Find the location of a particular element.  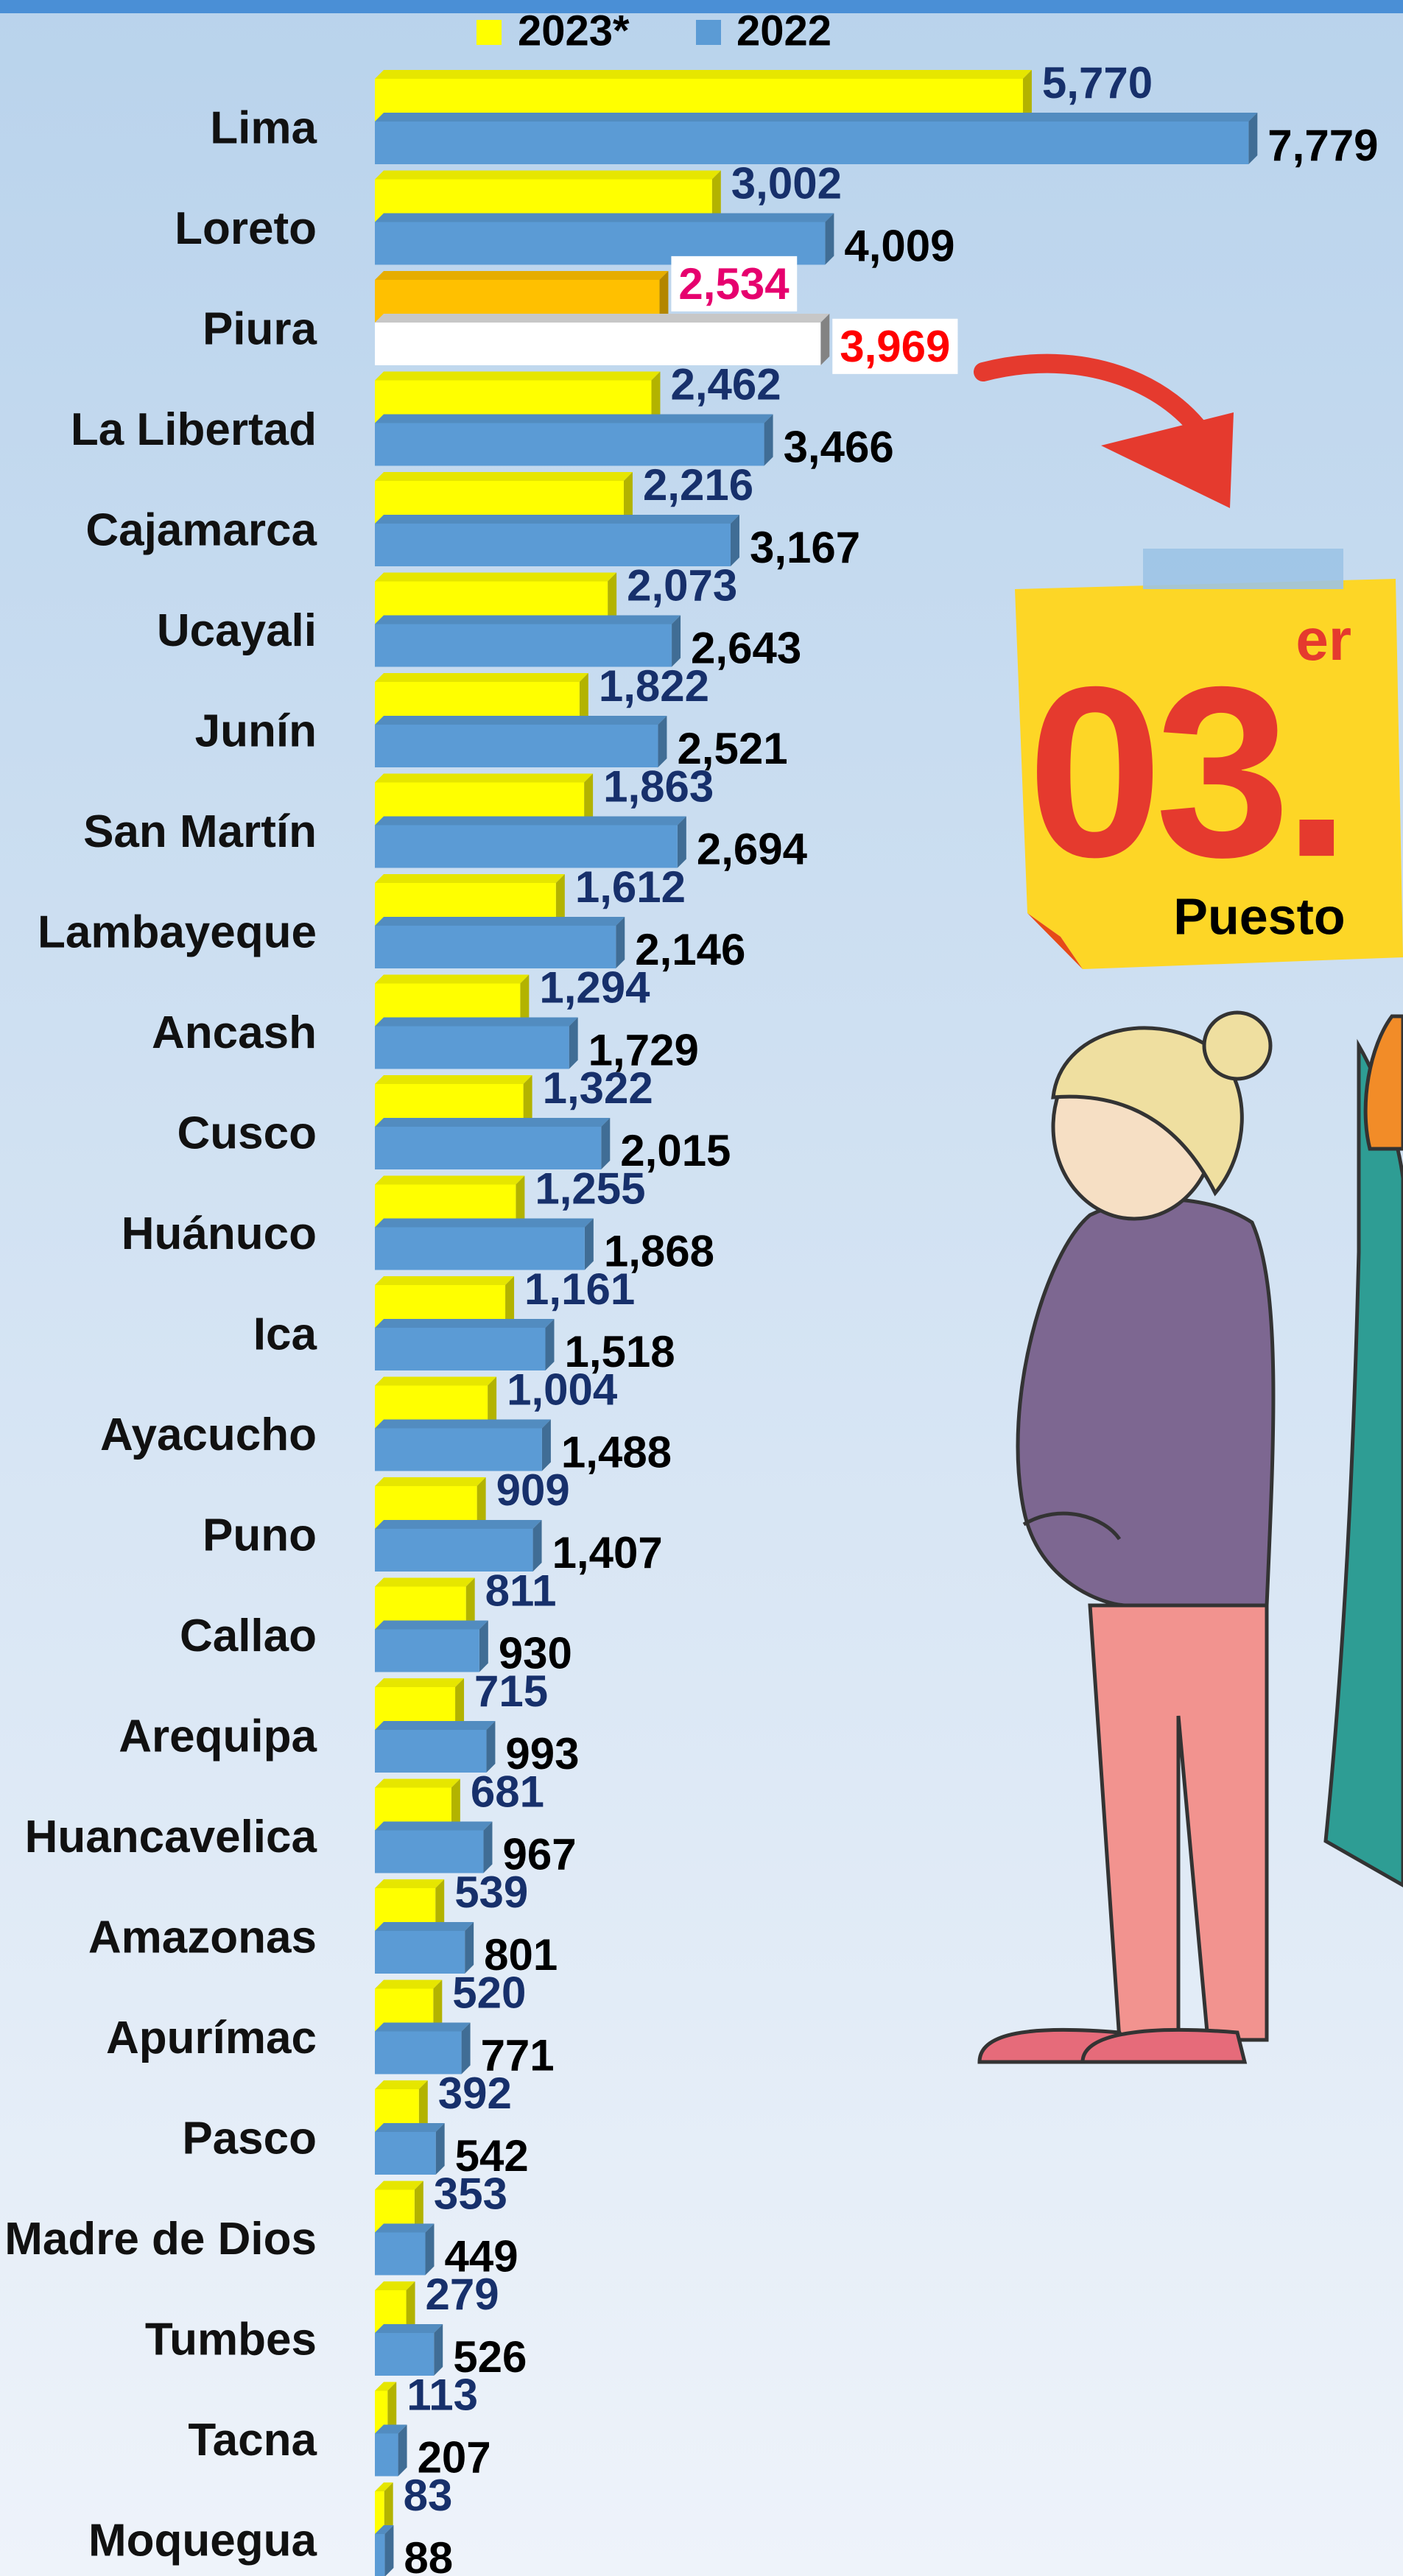

value-label: 3,969 is located at coordinates (895, 346).